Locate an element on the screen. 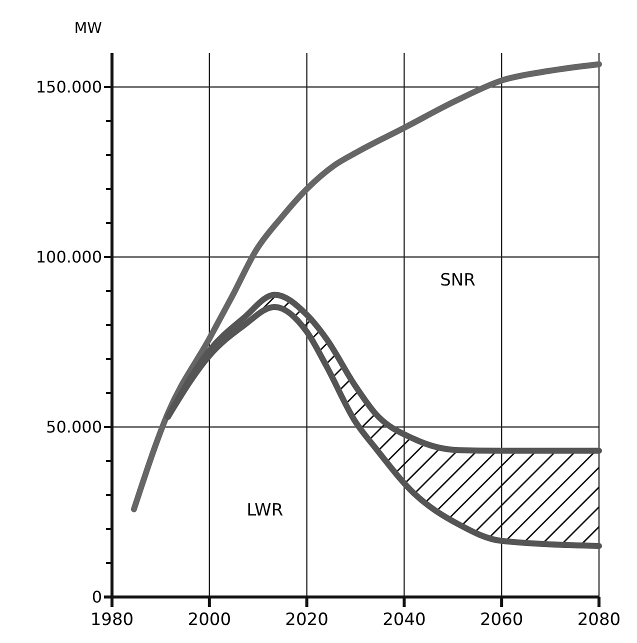  x-tick-label: 2080 is located at coordinates (599, 620).